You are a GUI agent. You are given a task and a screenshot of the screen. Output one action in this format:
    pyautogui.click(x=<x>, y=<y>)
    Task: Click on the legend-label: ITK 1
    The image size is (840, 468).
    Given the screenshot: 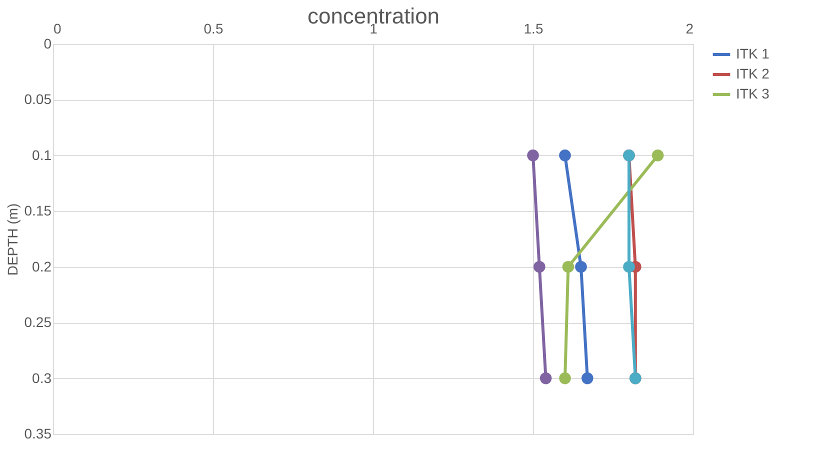 What is the action you would take?
    pyautogui.click(x=753, y=54)
    